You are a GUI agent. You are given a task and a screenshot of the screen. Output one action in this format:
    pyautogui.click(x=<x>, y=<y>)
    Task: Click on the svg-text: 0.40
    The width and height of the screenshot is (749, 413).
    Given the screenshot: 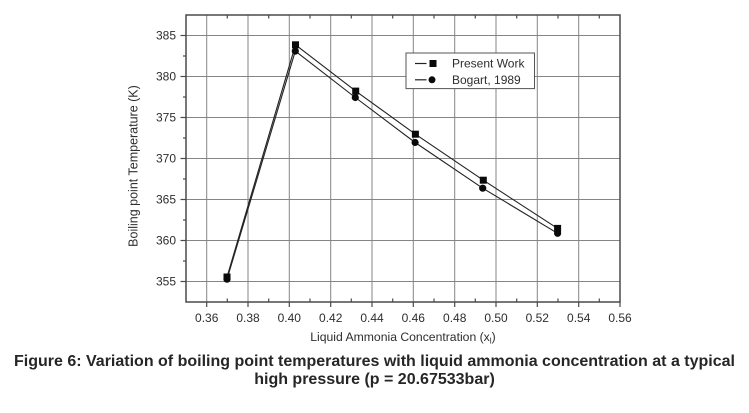 What is the action you would take?
    pyautogui.click(x=290, y=318)
    